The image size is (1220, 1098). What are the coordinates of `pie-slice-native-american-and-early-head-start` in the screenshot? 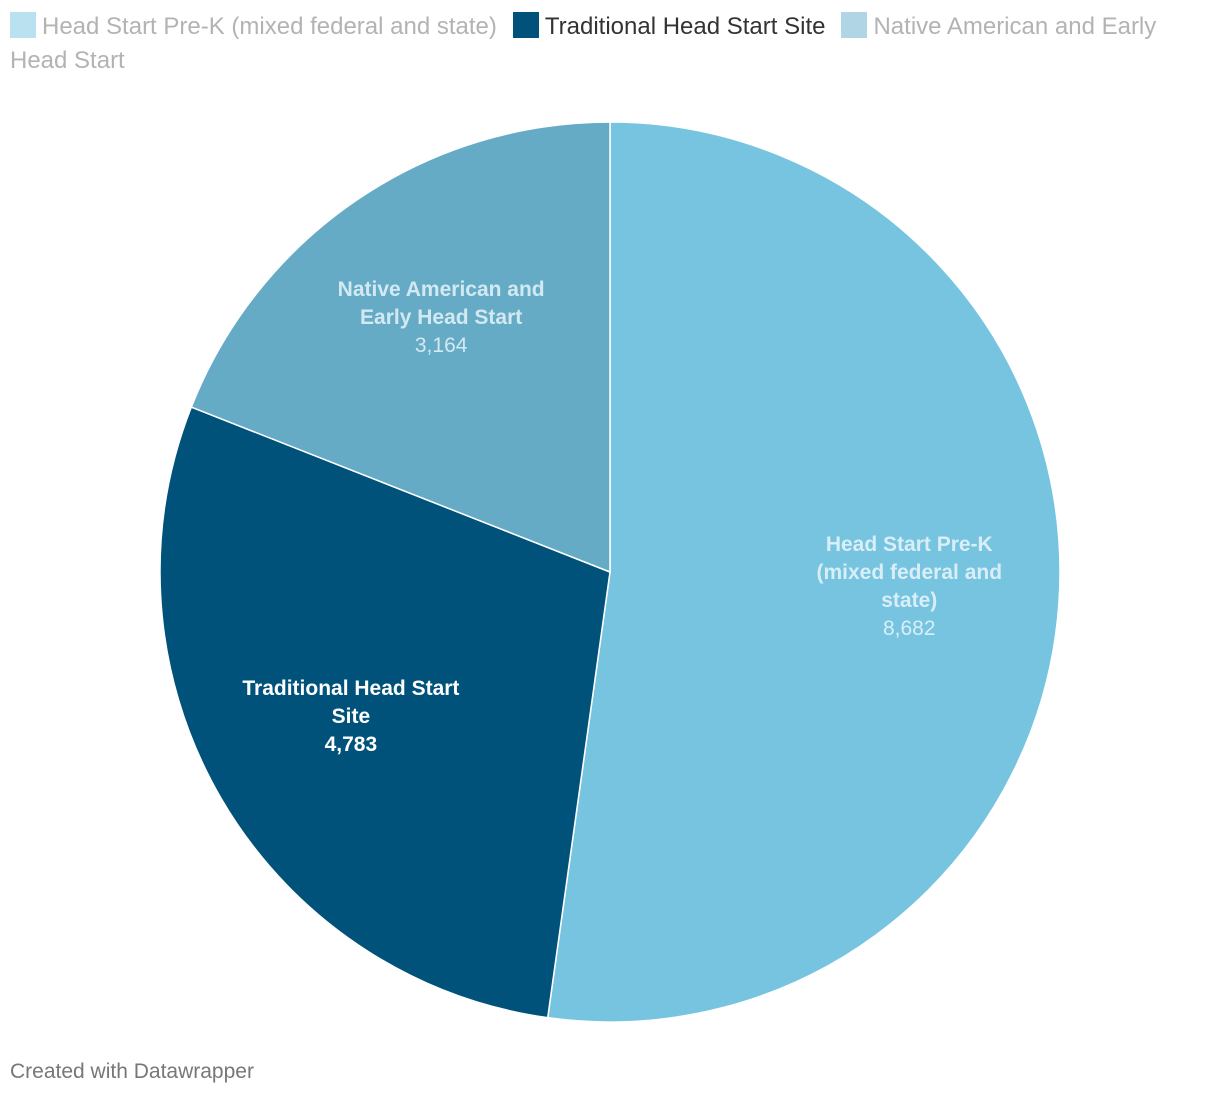 It's located at (400, 347).